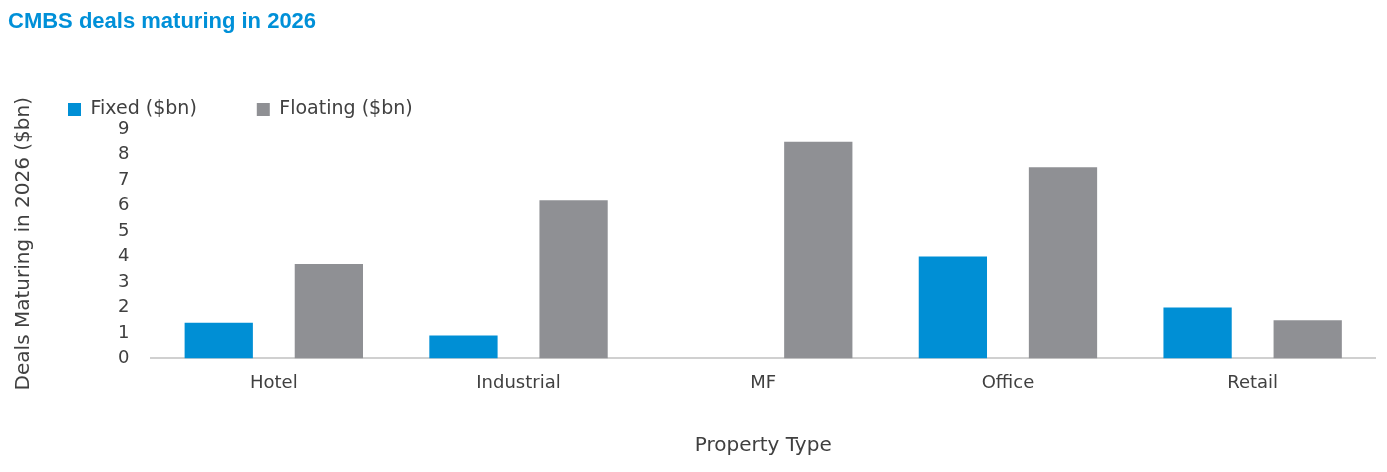 The image size is (1387, 472). Describe the element at coordinates (124, 127) in the screenshot. I see `y-tick-label: 9` at that location.